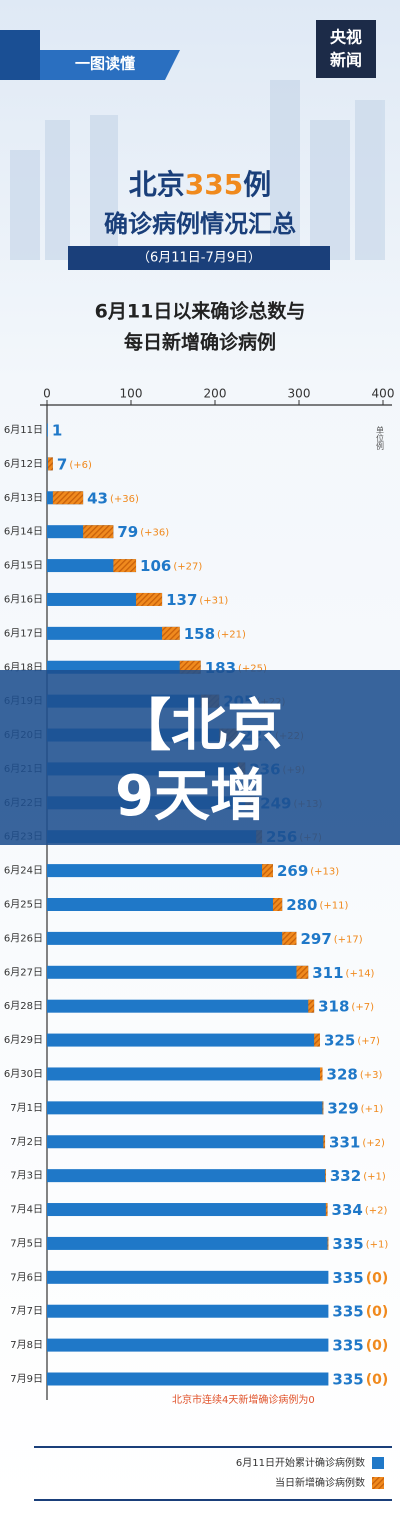 Image resolution: width=400 pixels, height=1516 pixels. I want to click on increment-label: (+3), so click(371, 1075).